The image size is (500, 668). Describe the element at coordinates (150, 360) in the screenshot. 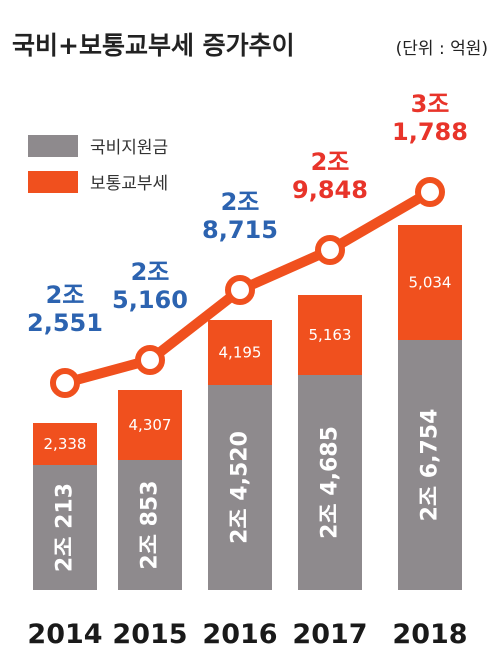

I see `total-point-2015` at that location.